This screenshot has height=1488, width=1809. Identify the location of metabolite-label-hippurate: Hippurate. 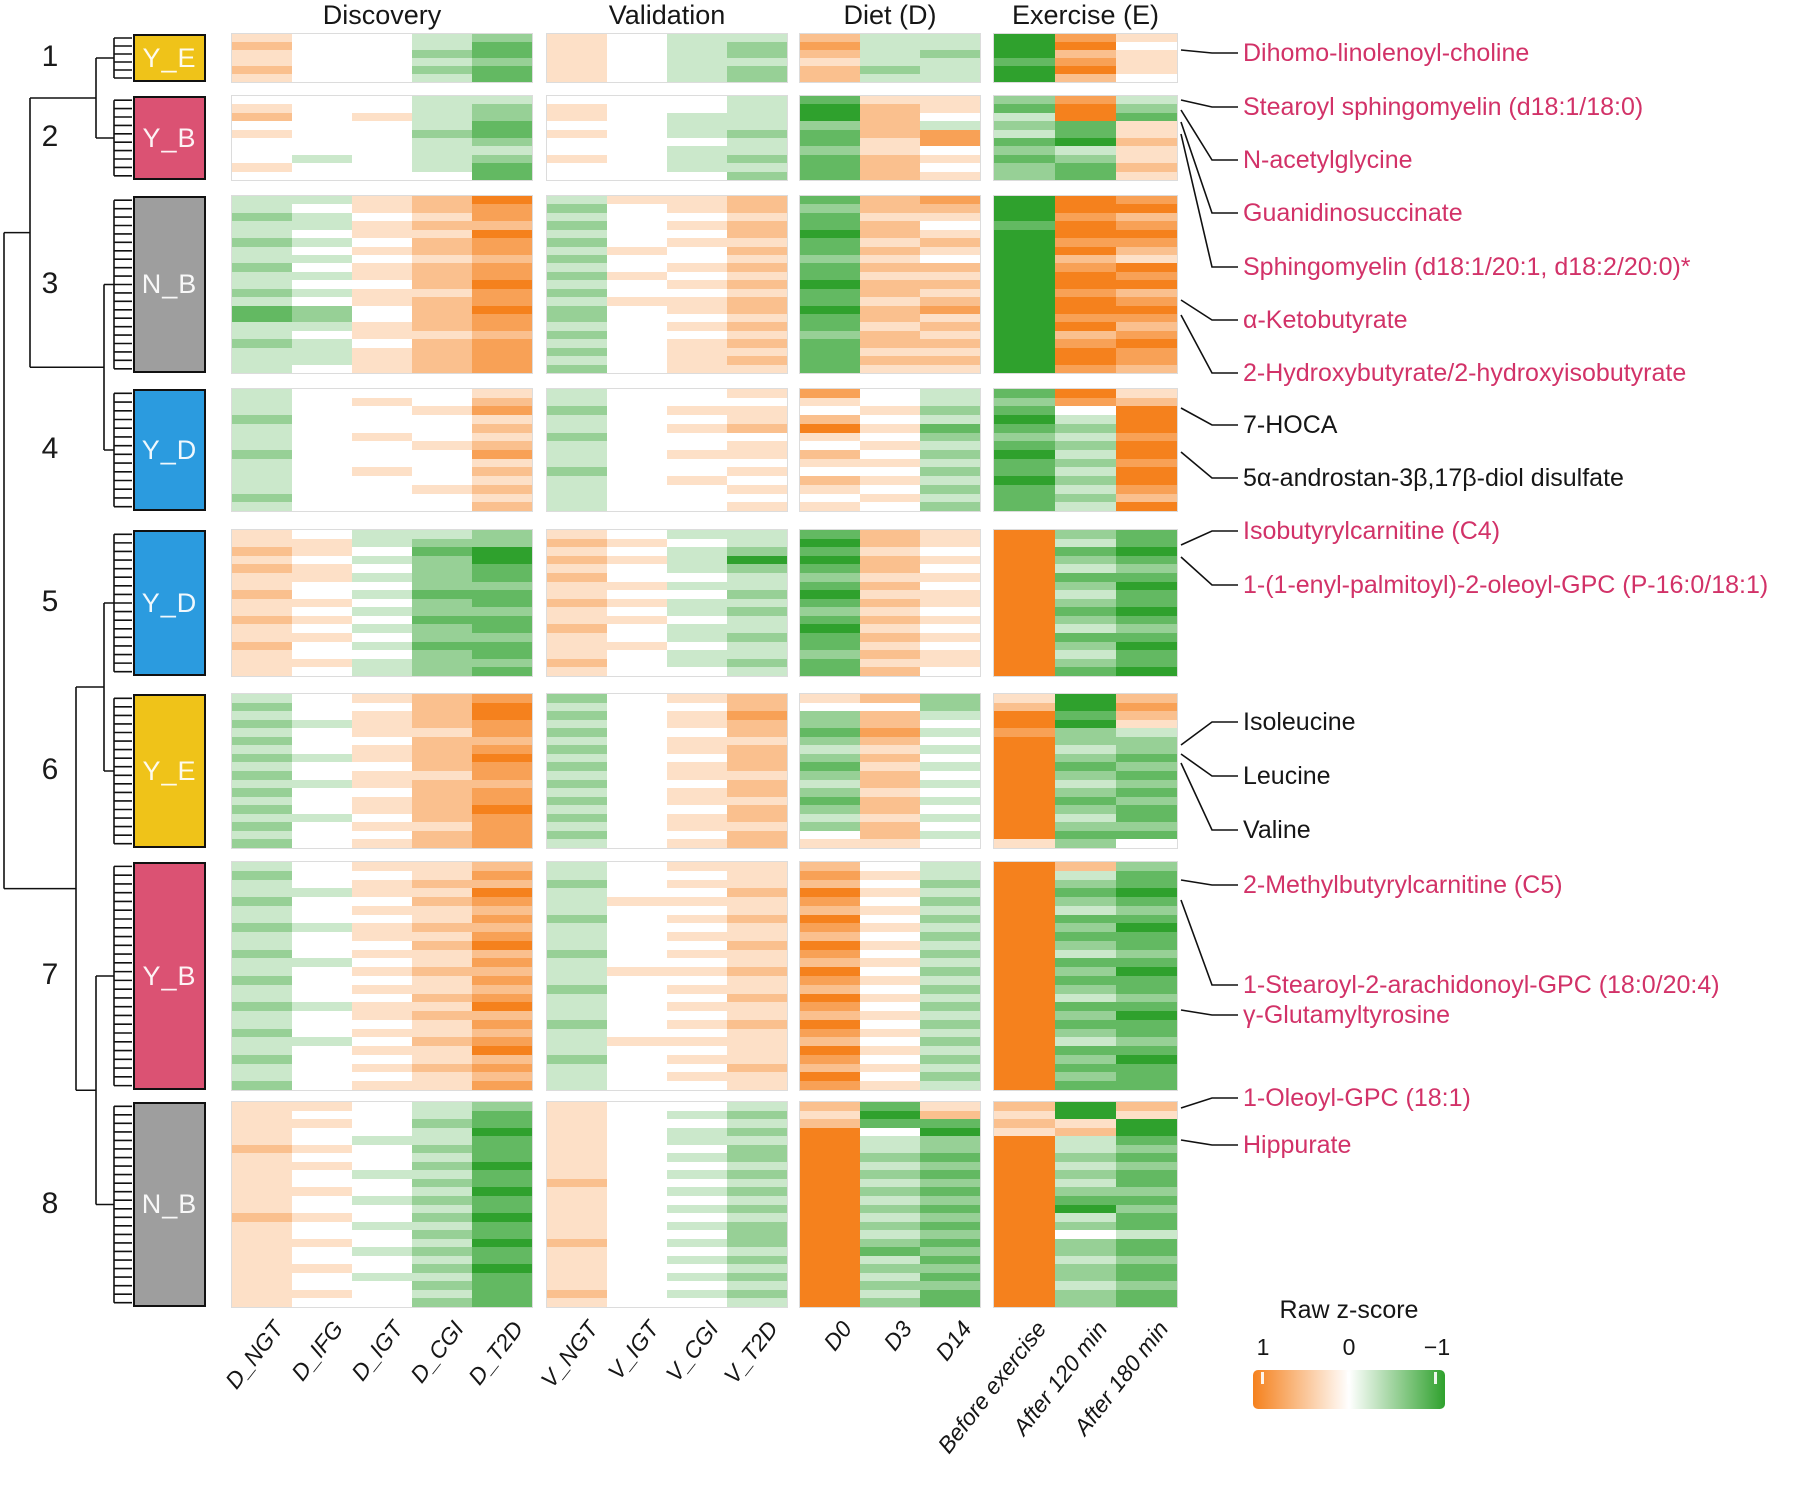
(1297, 1145).